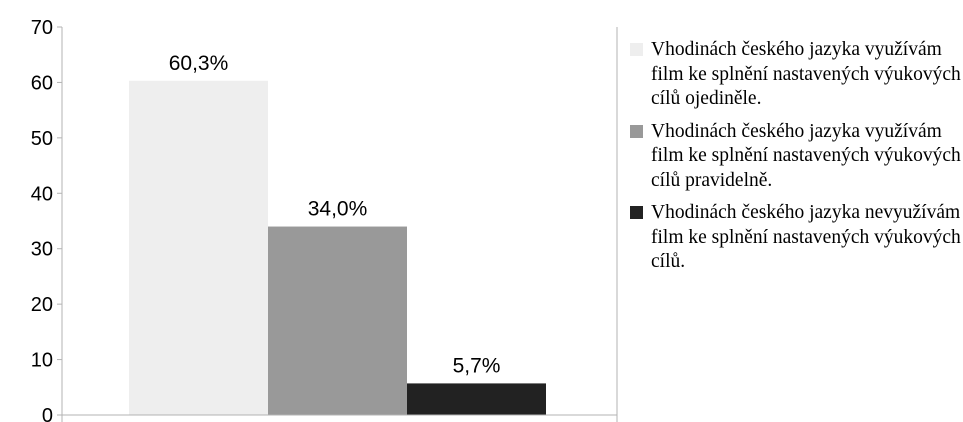  Describe the element at coordinates (47, 413) in the screenshot. I see `y-tick-label: 0` at that location.